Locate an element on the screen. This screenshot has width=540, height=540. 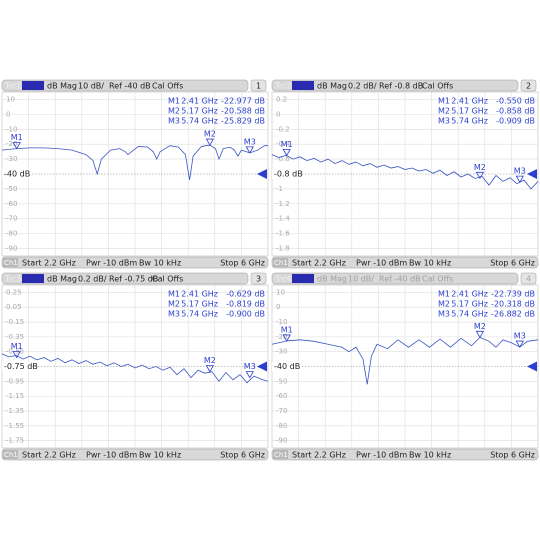
y-tick-label: -0.15 is located at coordinates (15, 322).